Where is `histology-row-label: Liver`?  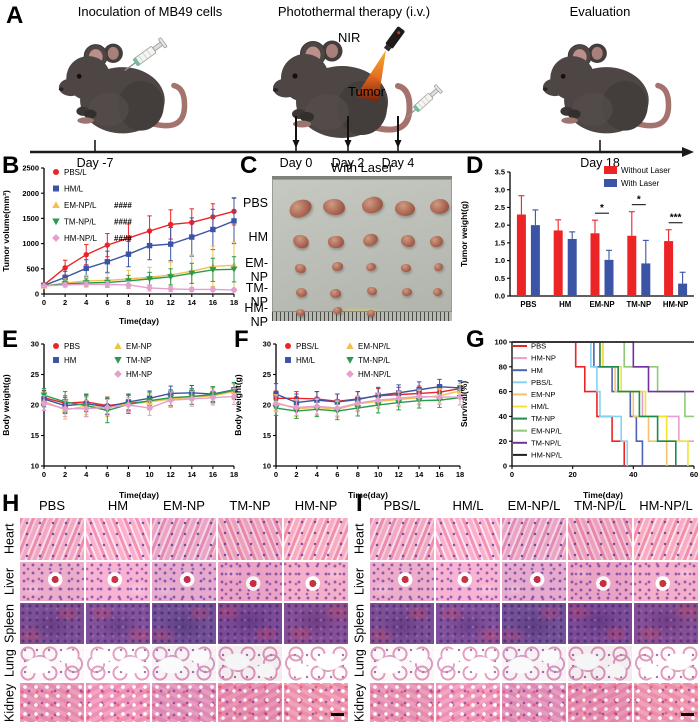
histology-row-label: Liver is located at coordinates (9, 581).